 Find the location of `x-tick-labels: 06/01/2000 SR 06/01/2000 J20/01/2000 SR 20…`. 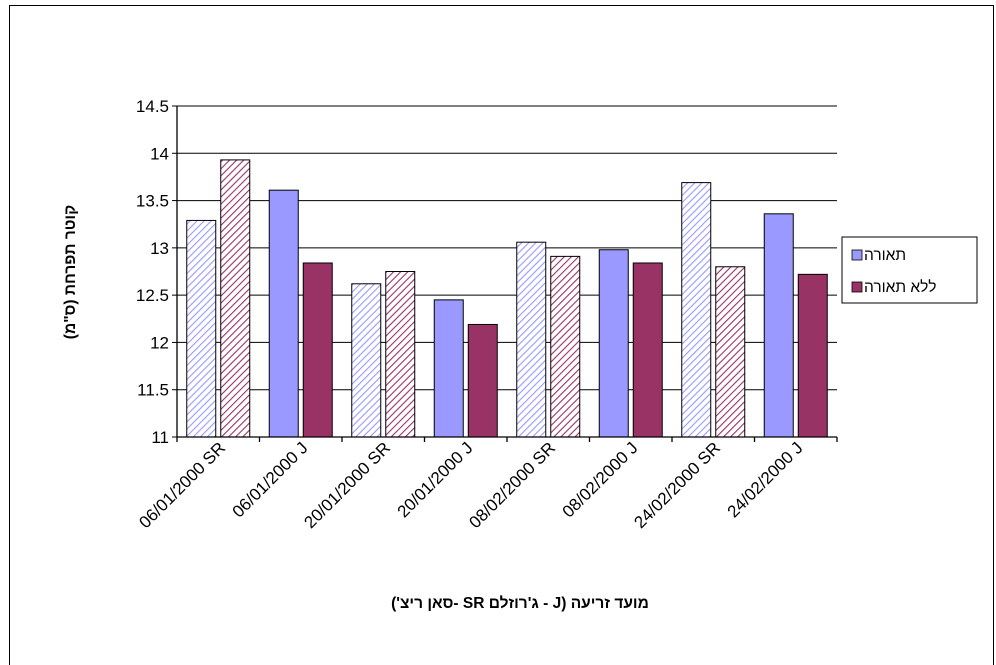

x-tick-labels: 06/01/2000 SR 06/01/2000 J20/01/2000 SR 20… is located at coordinates (470, 485).